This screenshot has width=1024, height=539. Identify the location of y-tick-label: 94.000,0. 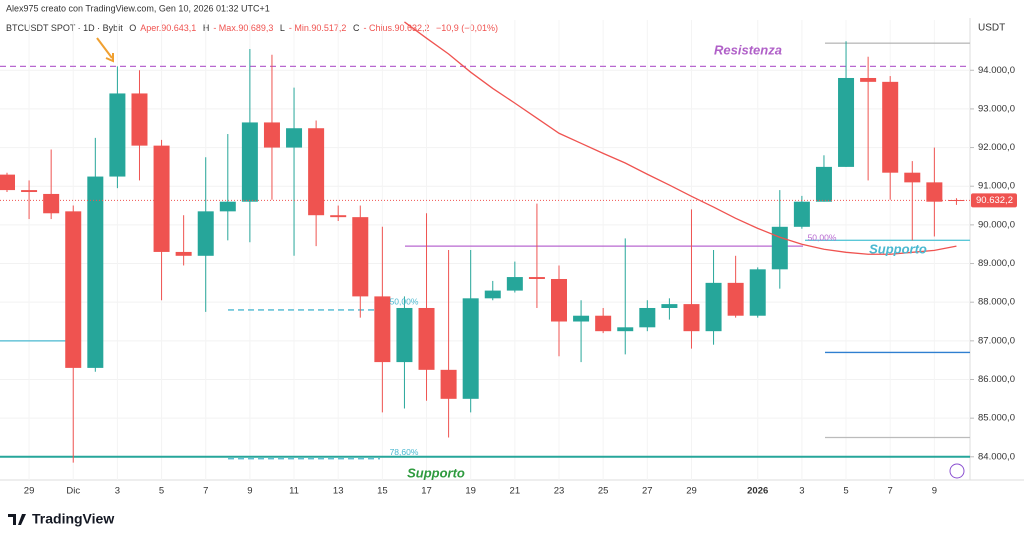
(996, 70).